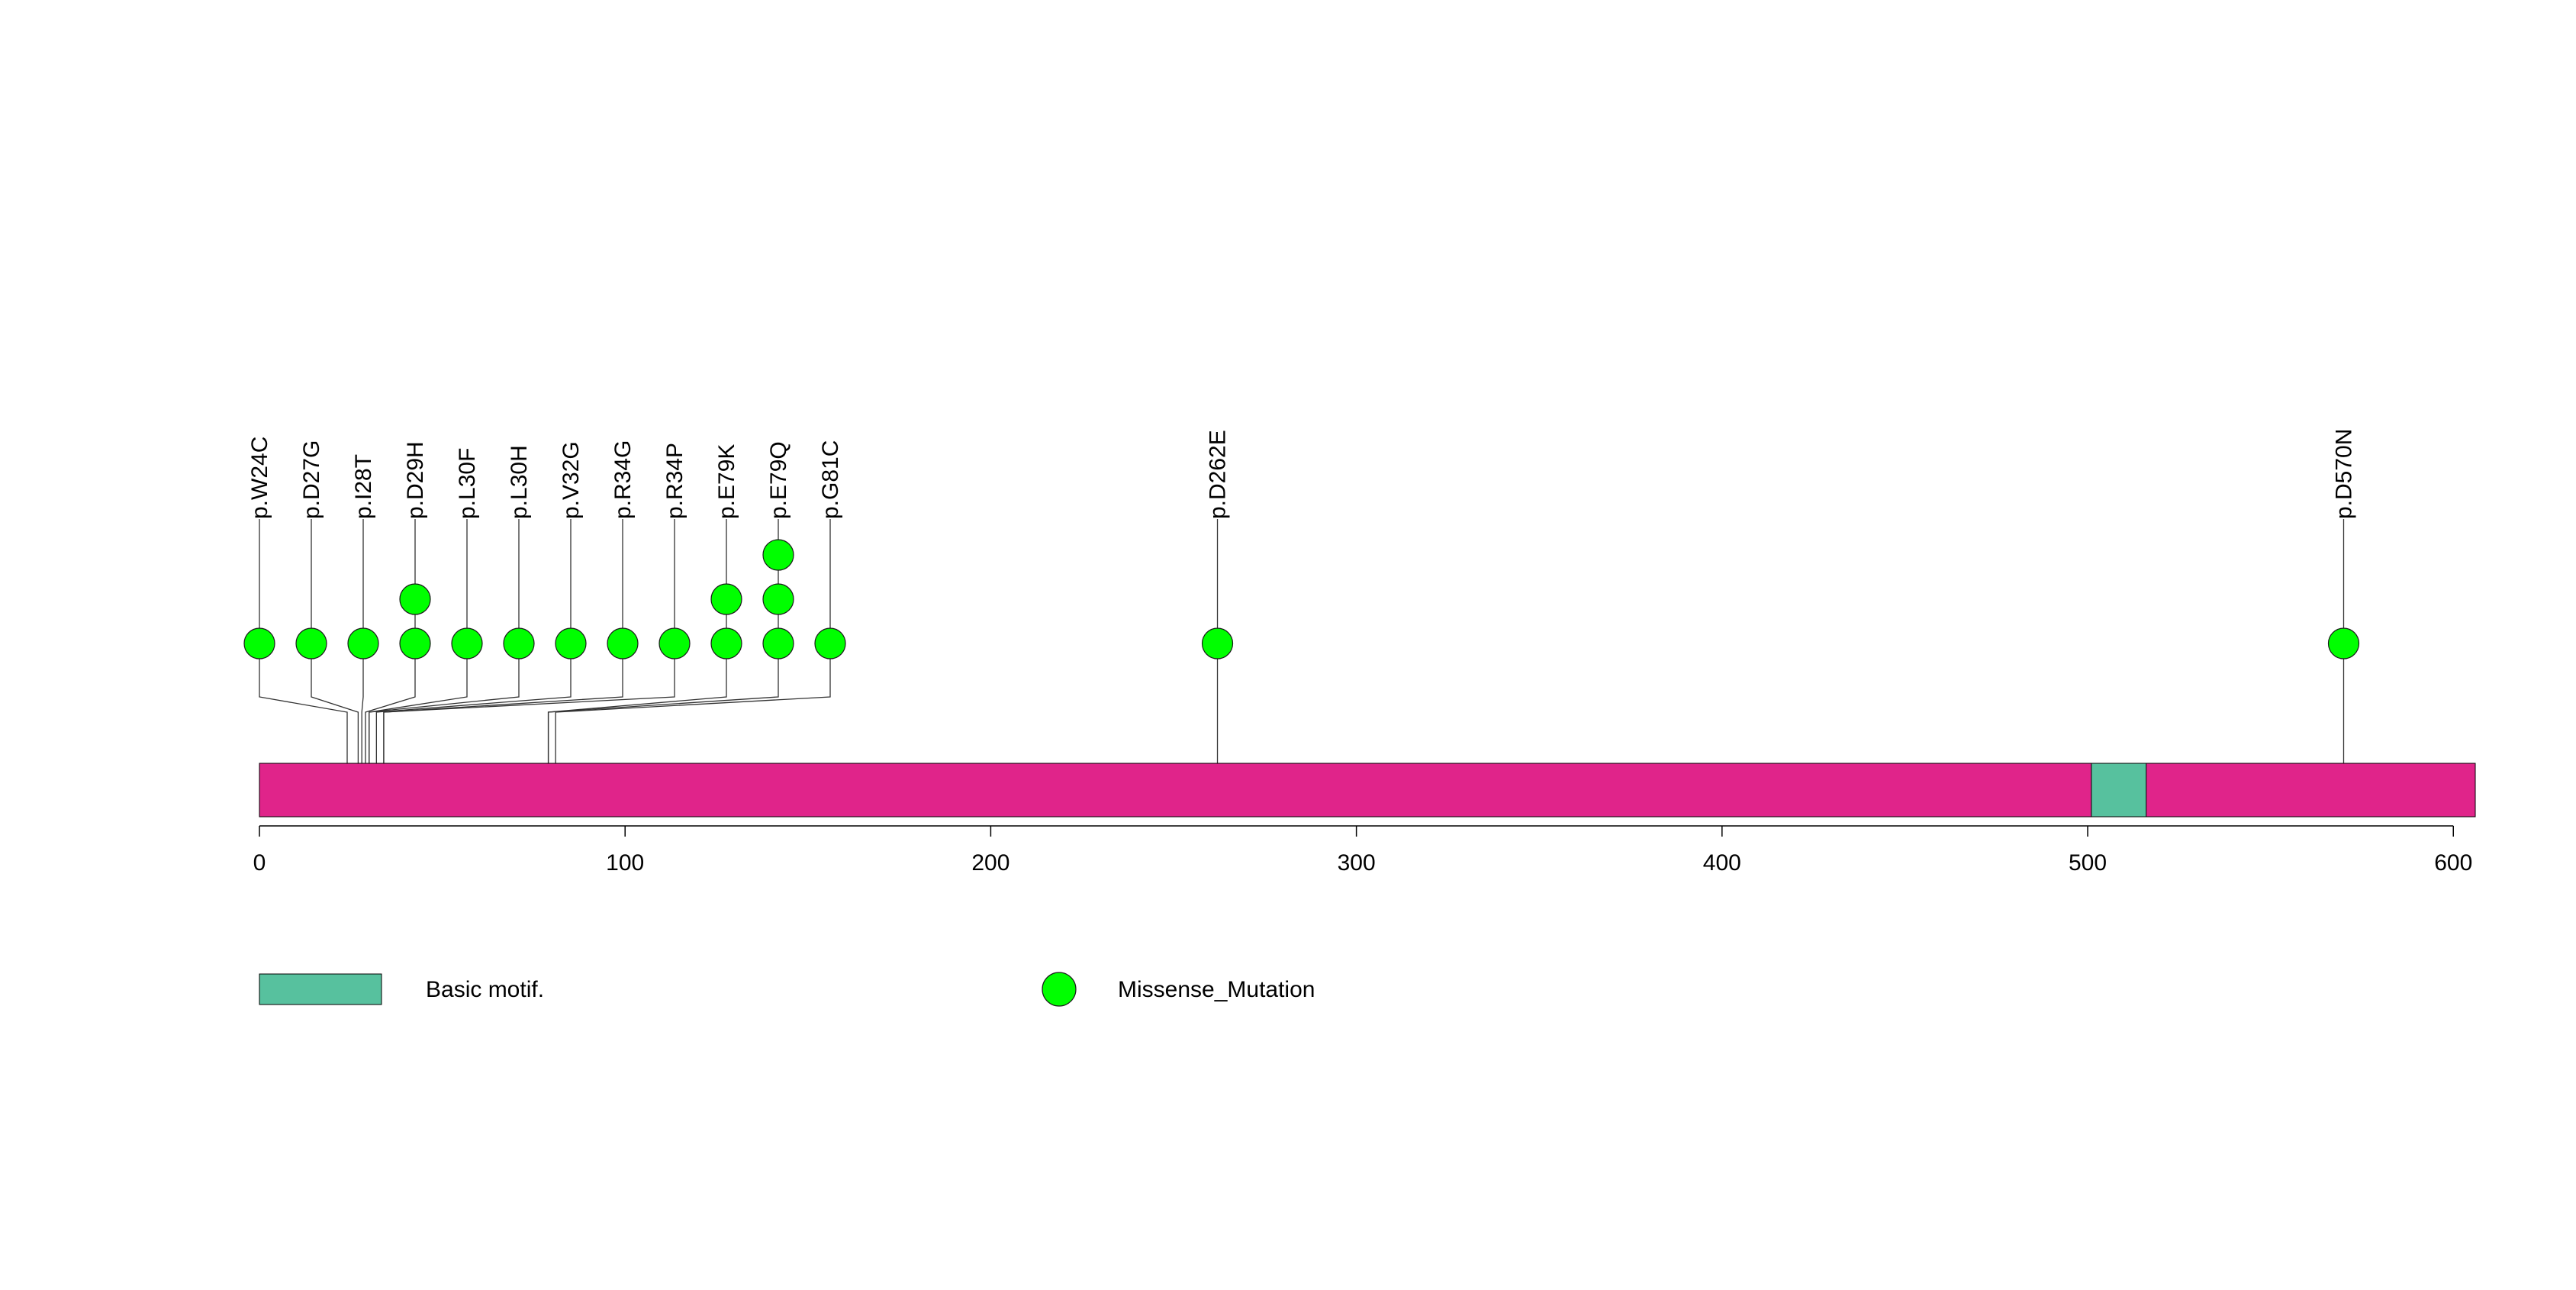 The height and width of the screenshot is (1290, 2576). Describe the element at coordinates (1367, 790) in the screenshot. I see `protein-track` at that location.